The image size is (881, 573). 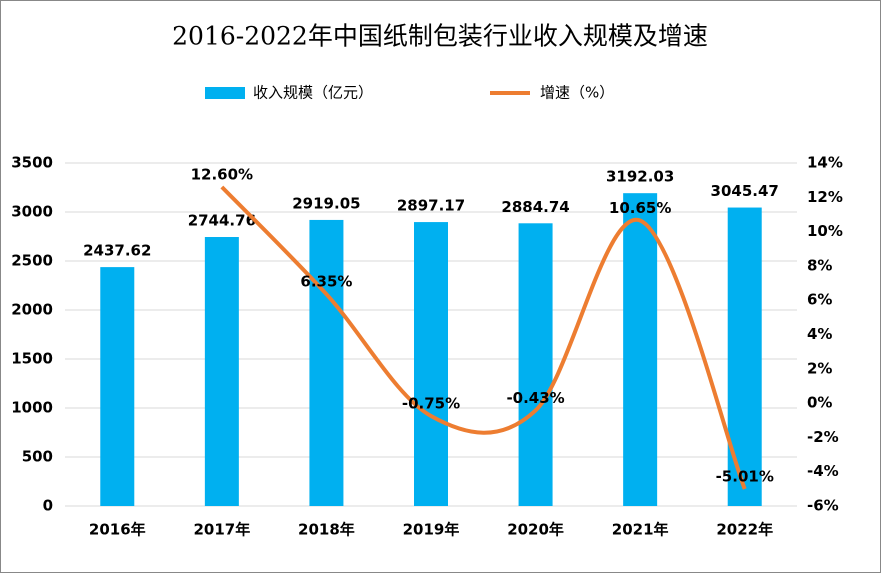 What do you see at coordinates (745, 477) in the screenshot?
I see `value-label: -5.01%` at bounding box center [745, 477].